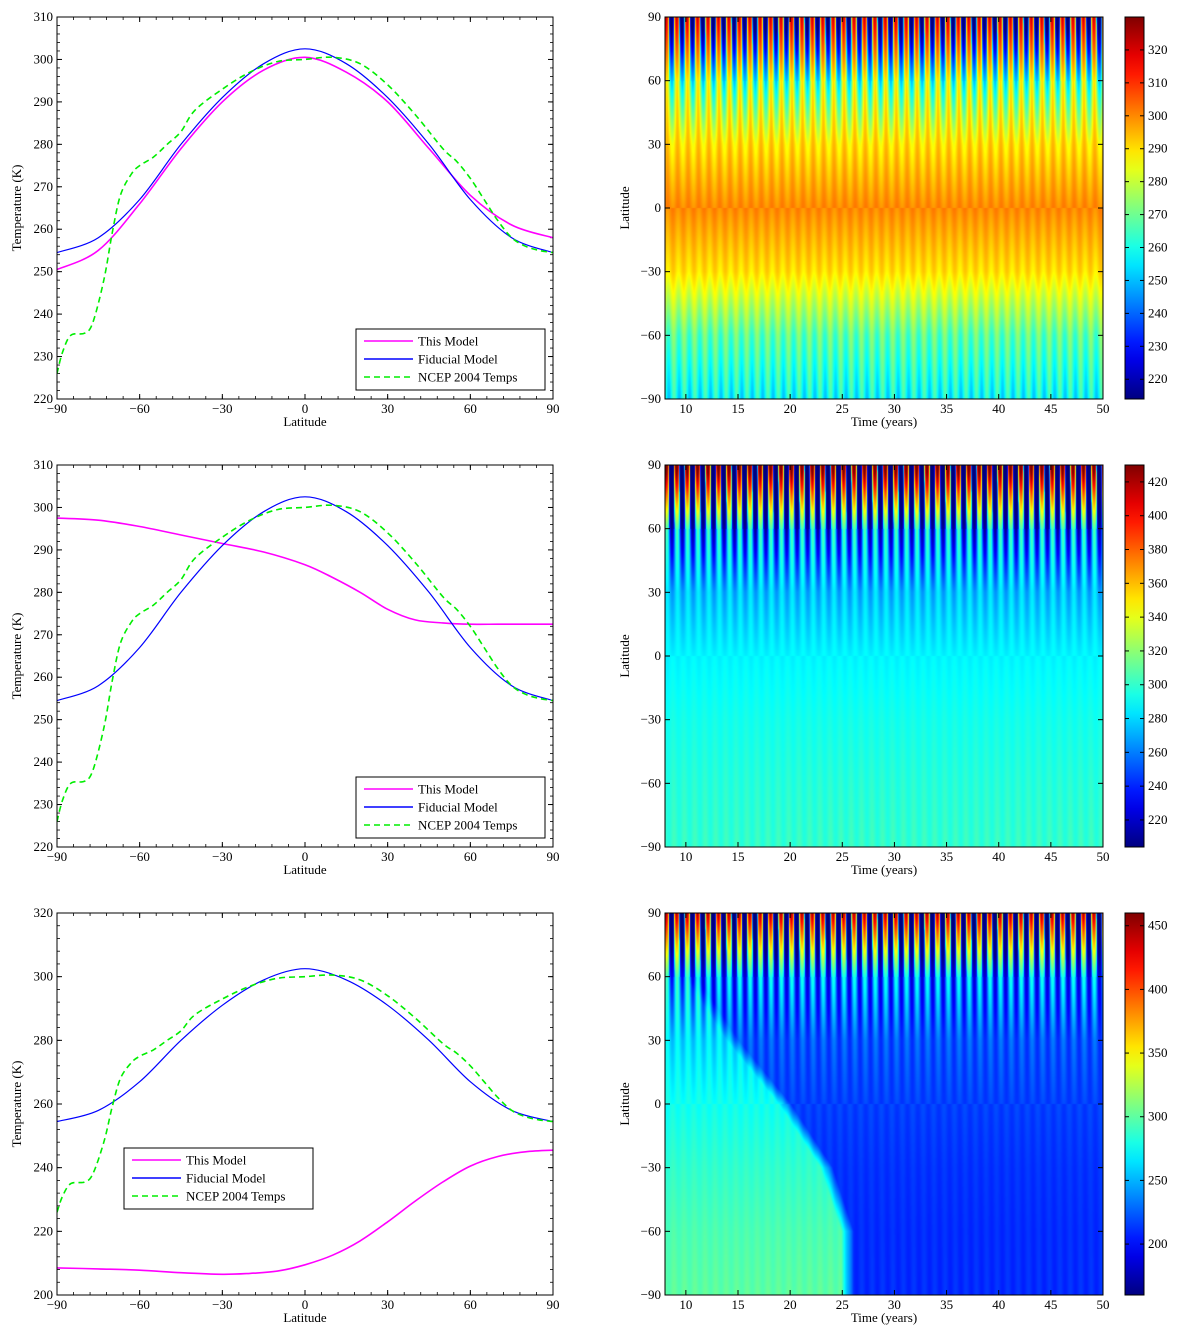 This screenshot has width=1180, height=1337. Describe the element at coordinates (57, 408) in the screenshot. I see `x-tick-label: −90` at that location.